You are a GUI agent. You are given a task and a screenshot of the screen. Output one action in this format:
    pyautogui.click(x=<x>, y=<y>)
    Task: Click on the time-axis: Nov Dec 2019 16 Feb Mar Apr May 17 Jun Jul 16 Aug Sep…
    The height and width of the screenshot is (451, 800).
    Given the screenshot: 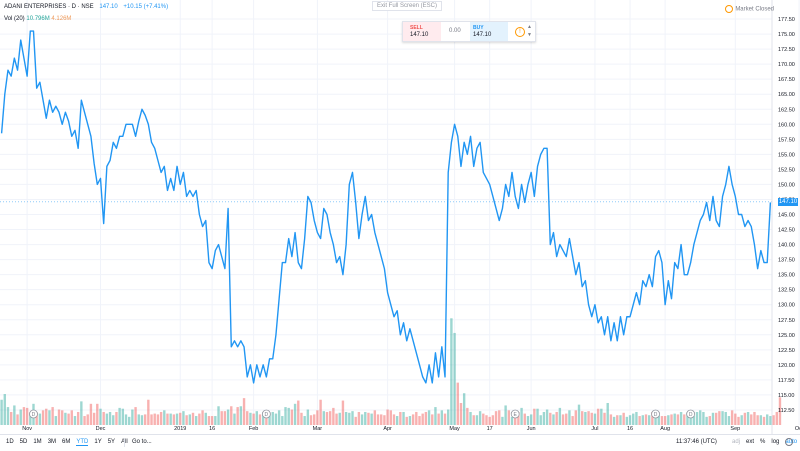 What is the action you would take?
    pyautogui.click(x=411, y=429)
    